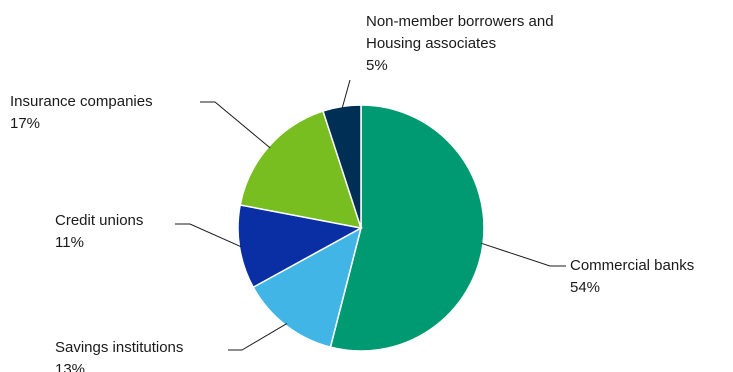 This screenshot has width=733, height=372. Describe the element at coordinates (25, 123) in the screenshot. I see `slice-value-label: 17%` at that location.